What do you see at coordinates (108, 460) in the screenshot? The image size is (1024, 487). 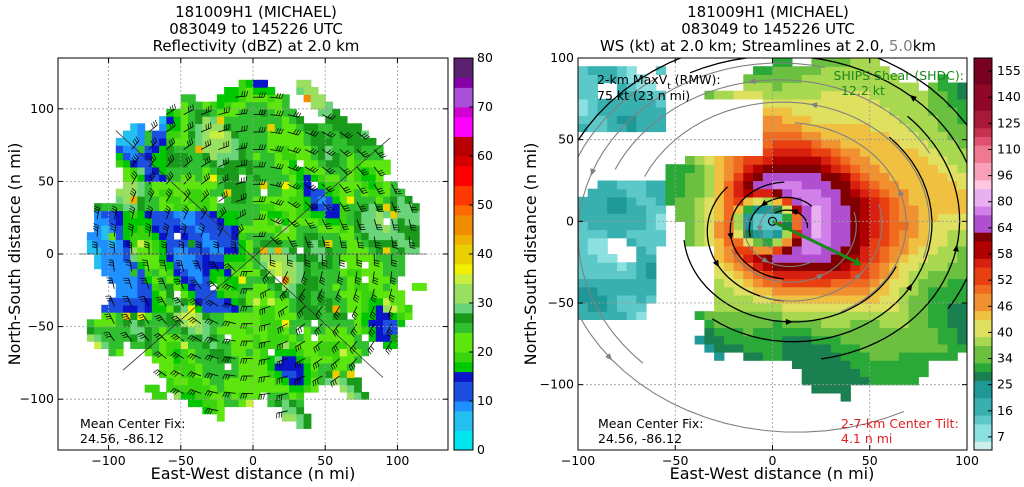 I see `x-tick-label: −100` at bounding box center [108, 460].